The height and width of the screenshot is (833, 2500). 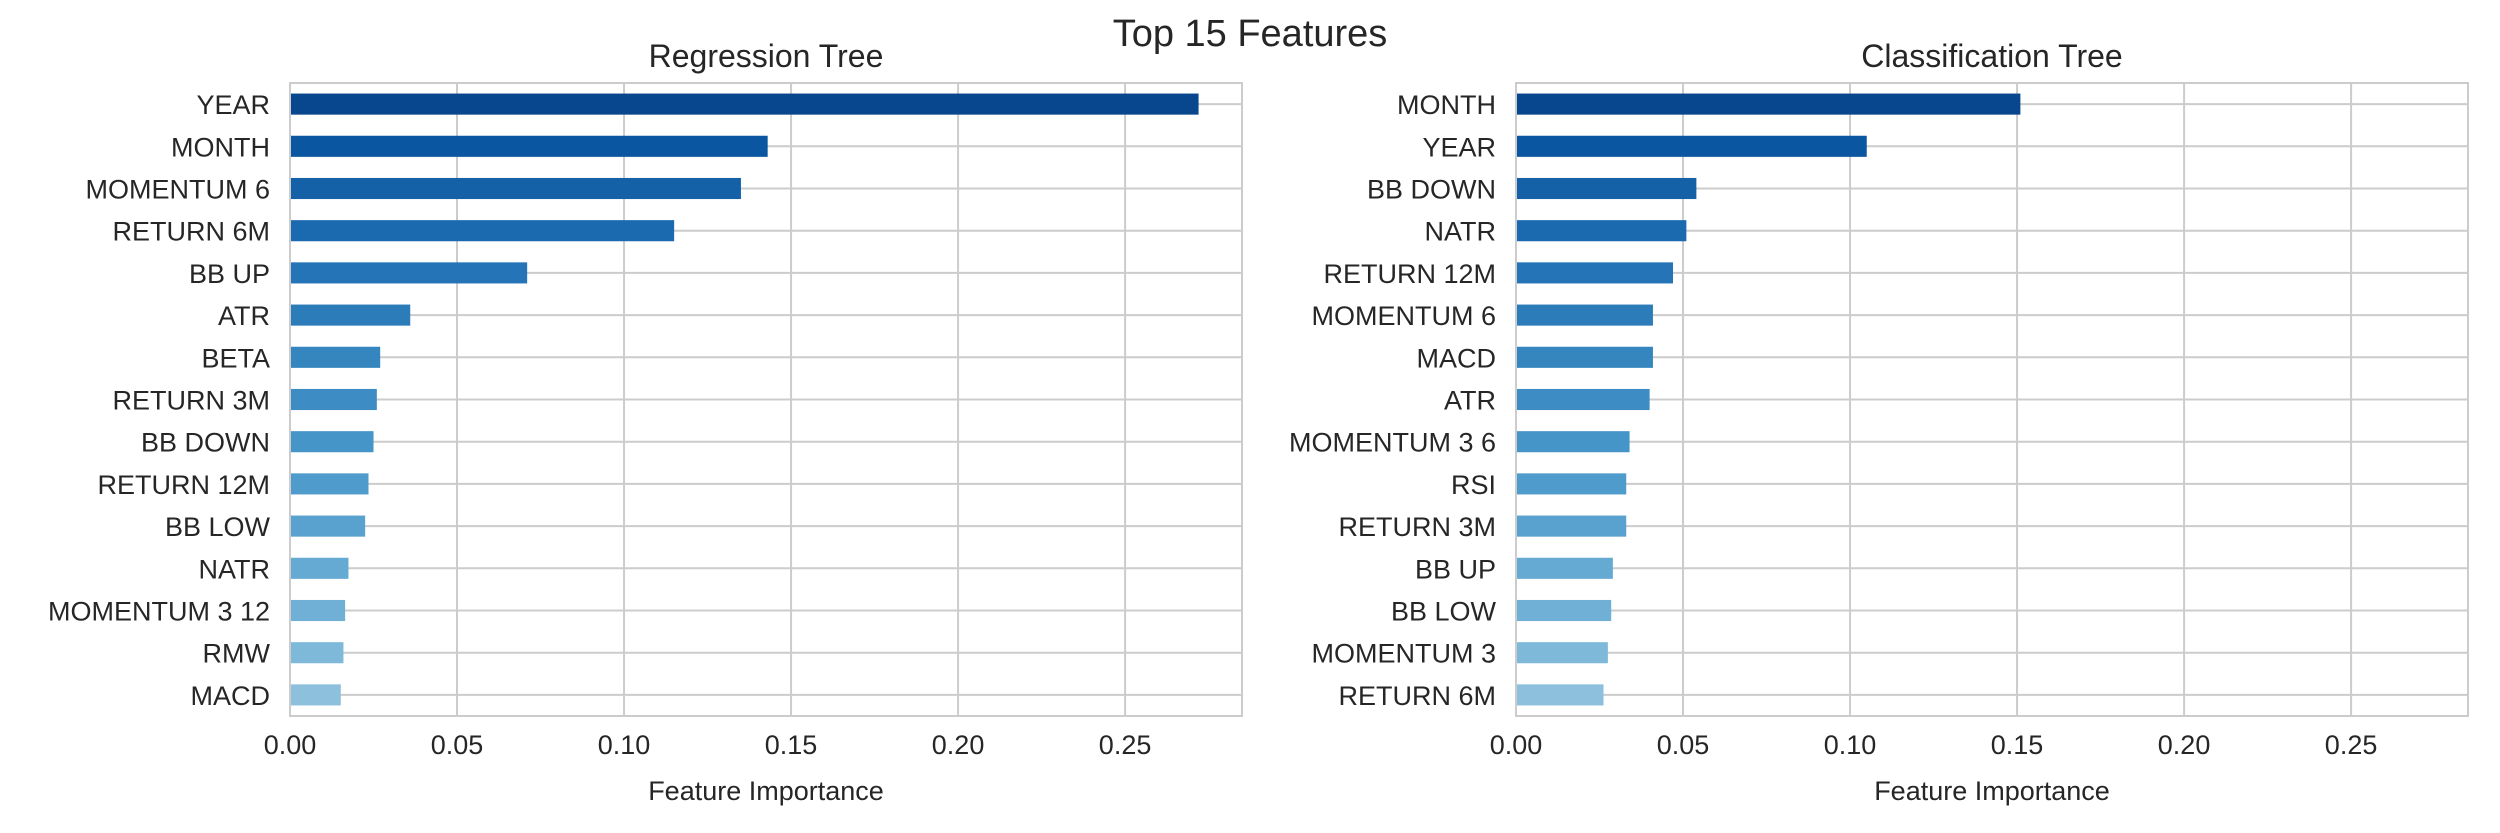 I want to click on classification-bar-return-12m, so click(x=1594, y=273).